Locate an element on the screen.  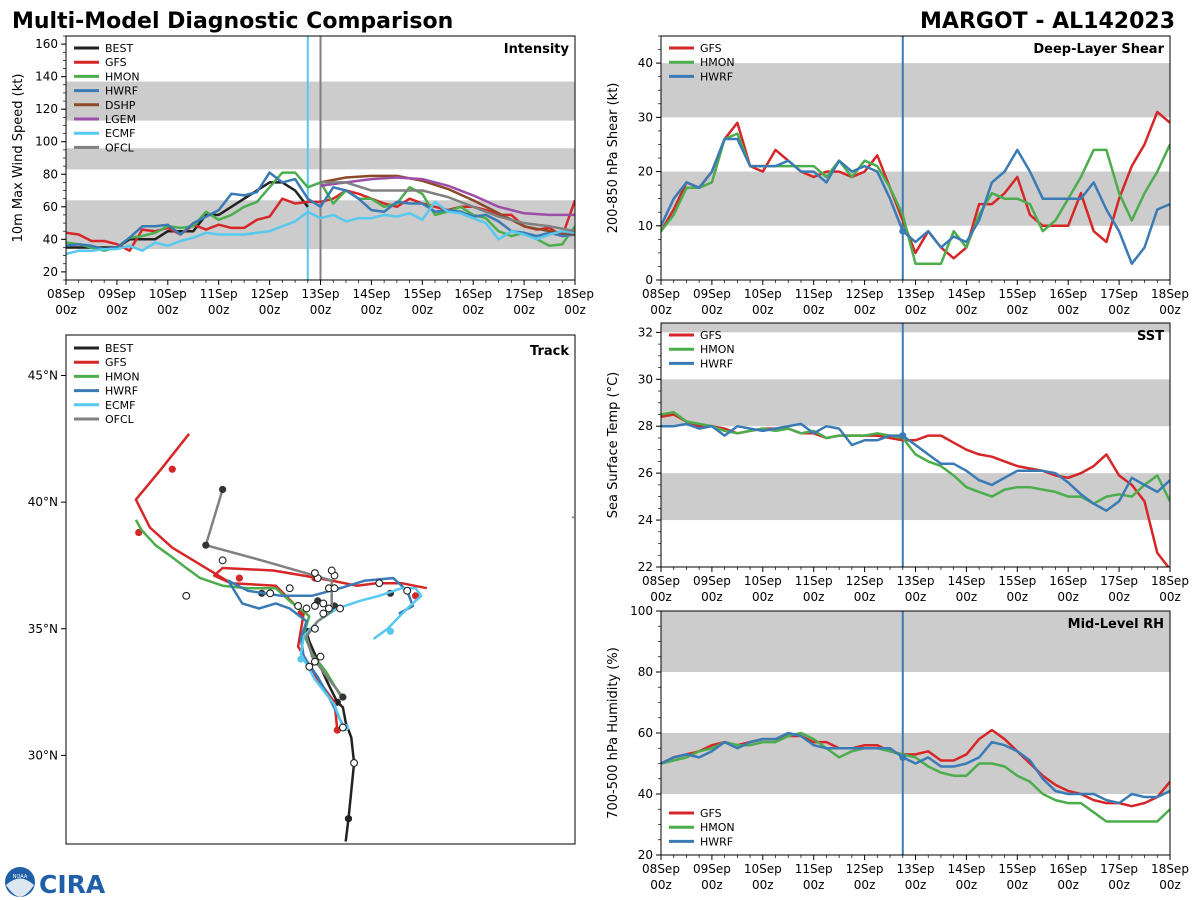
rh-legend-label-hwrf: HWRF is located at coordinates (716, 841).